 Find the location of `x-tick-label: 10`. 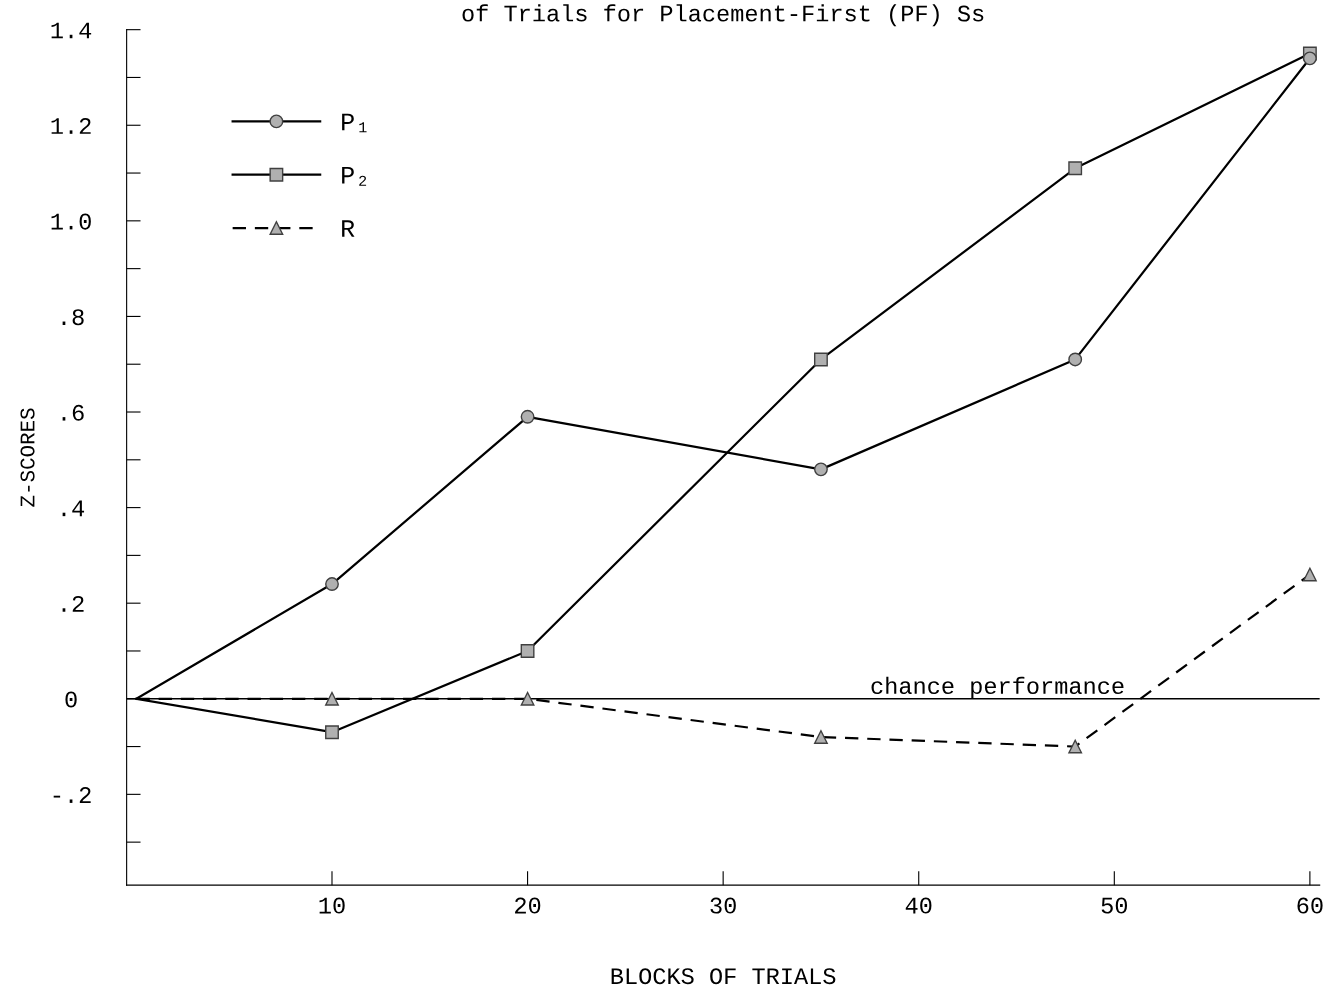

x-tick-label: 10 is located at coordinates (332, 905).